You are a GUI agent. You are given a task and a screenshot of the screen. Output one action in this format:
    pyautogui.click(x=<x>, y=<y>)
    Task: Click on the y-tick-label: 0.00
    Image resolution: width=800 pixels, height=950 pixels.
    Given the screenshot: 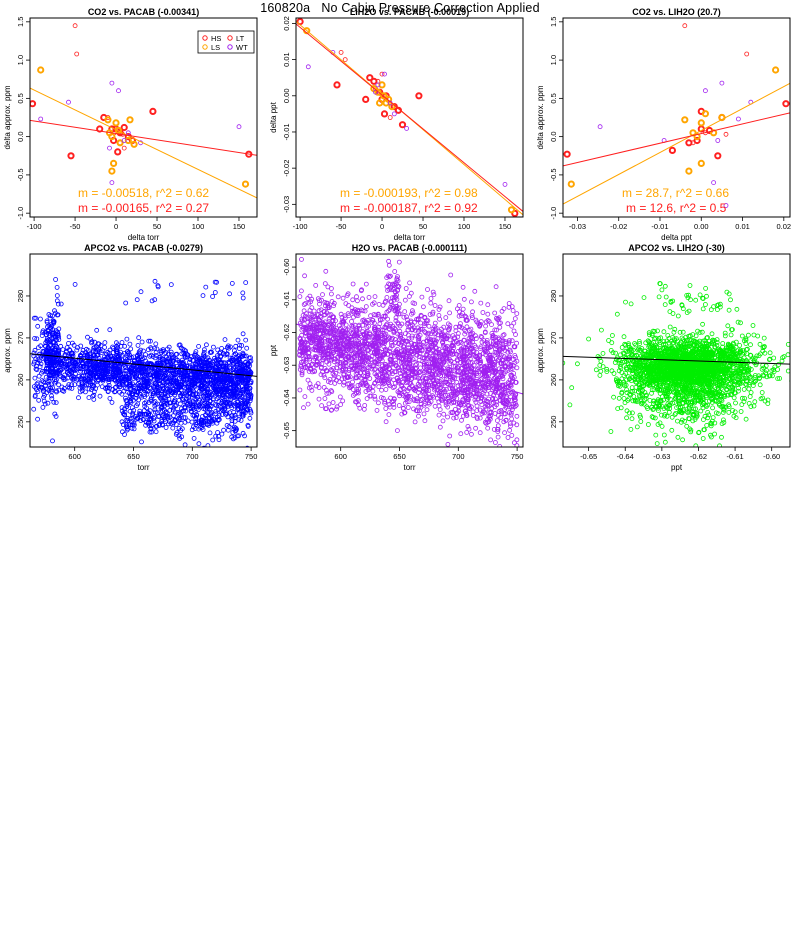 What is the action you would take?
    pyautogui.click(x=286, y=95)
    